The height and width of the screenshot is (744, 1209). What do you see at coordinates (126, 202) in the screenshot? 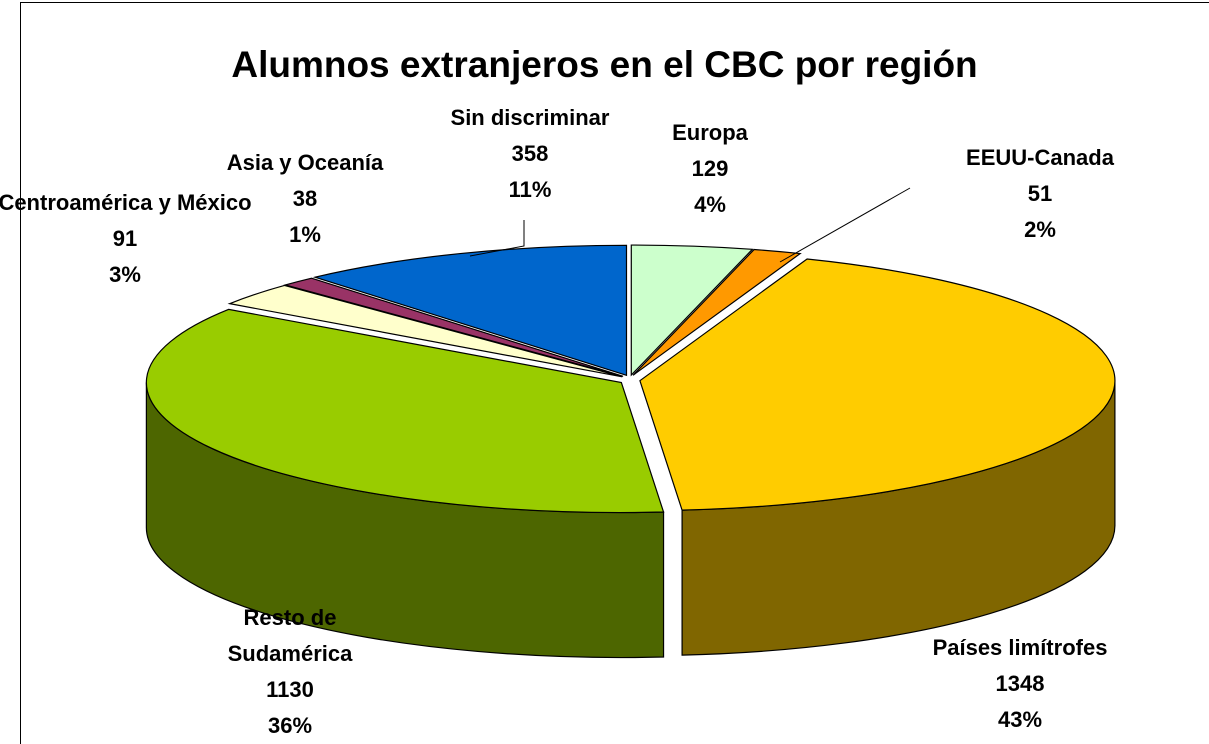
I see `category-label: Centroamérica y México` at bounding box center [126, 202].